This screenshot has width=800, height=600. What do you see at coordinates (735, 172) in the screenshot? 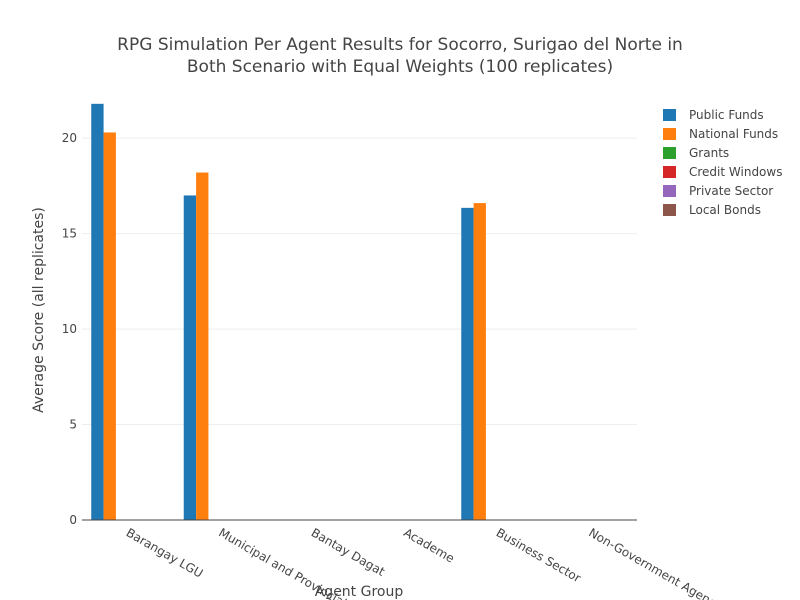
I see `legend-label: Credit Windows` at bounding box center [735, 172].